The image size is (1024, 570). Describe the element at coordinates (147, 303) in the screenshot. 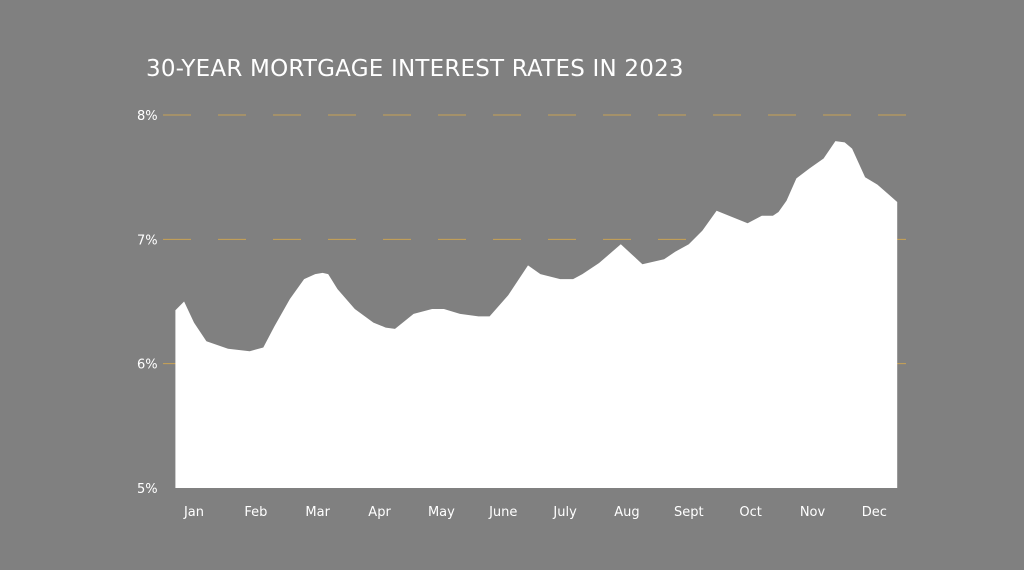

I see `y-axis-ticks: 8% 7% 6% 5%` at that location.